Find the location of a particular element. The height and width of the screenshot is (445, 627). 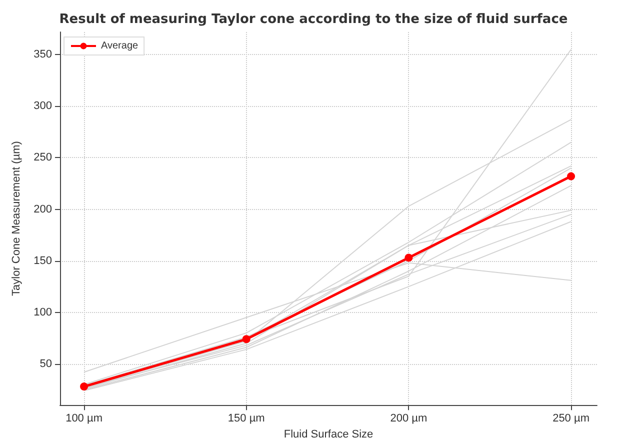

legend-label: Average is located at coordinates (120, 46).